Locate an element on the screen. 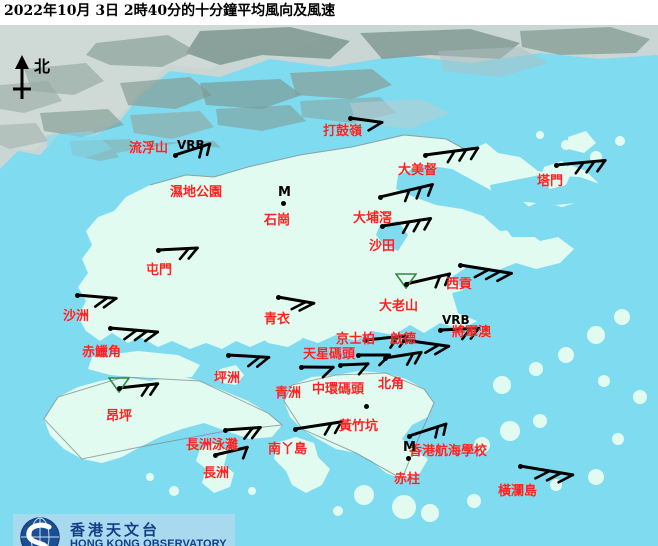 The image size is (658, 546). station-label: 沙田 is located at coordinates (382, 246).